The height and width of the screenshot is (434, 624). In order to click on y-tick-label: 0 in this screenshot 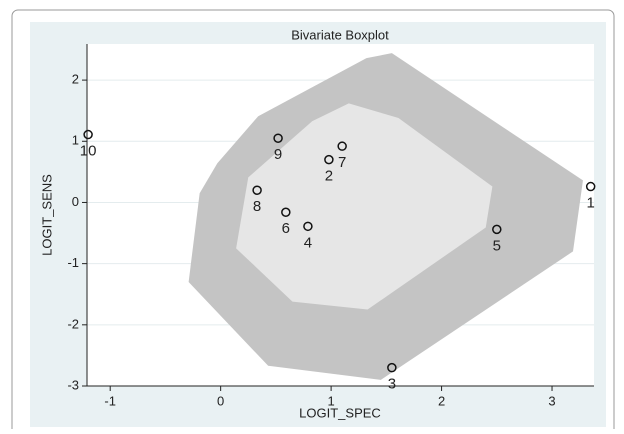, I will do `click(75, 201)`.